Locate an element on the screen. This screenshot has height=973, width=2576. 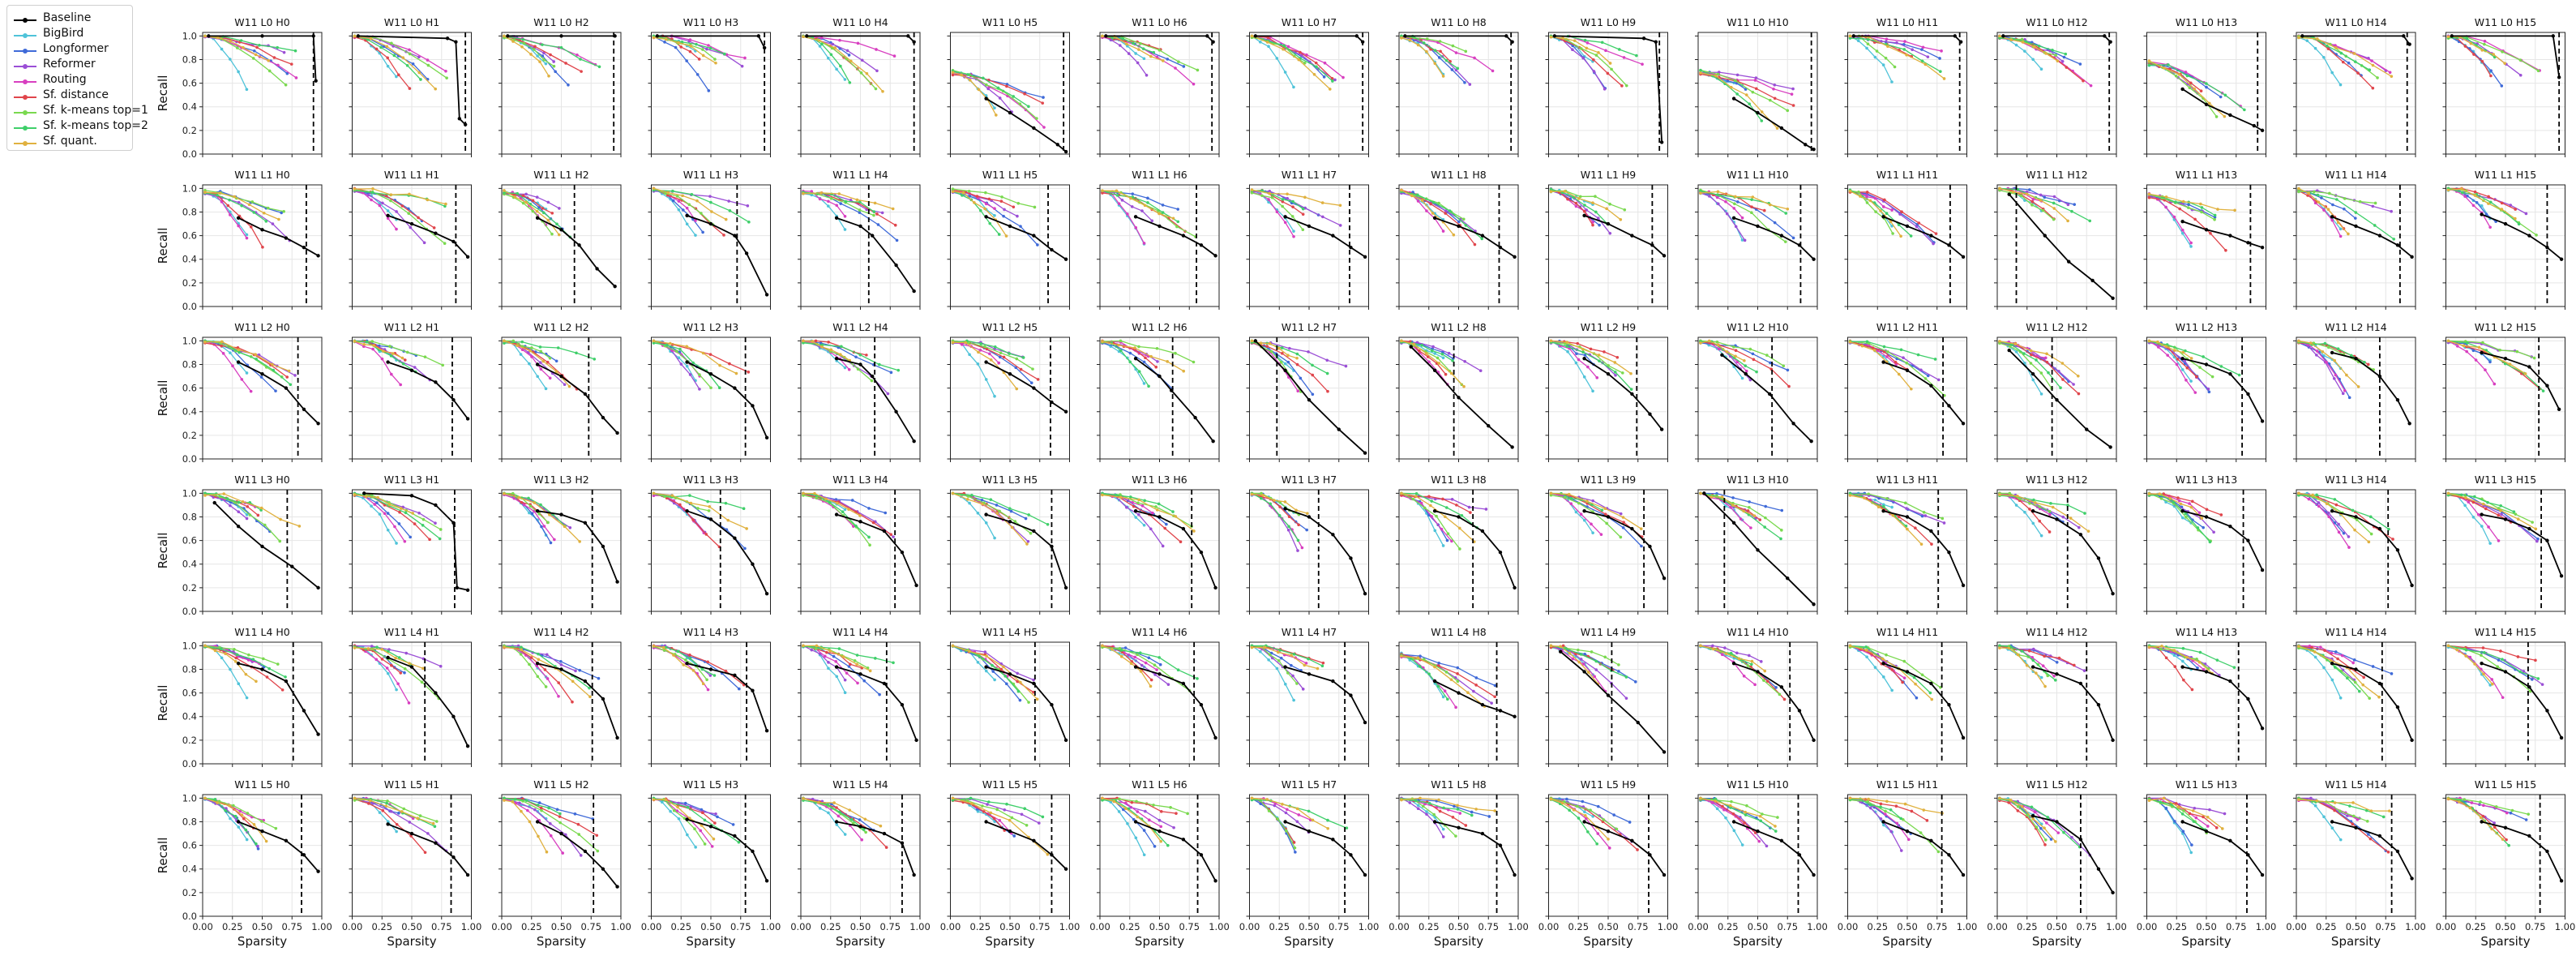
subplot-title: W11 L2 H6 is located at coordinates (1159, 327).